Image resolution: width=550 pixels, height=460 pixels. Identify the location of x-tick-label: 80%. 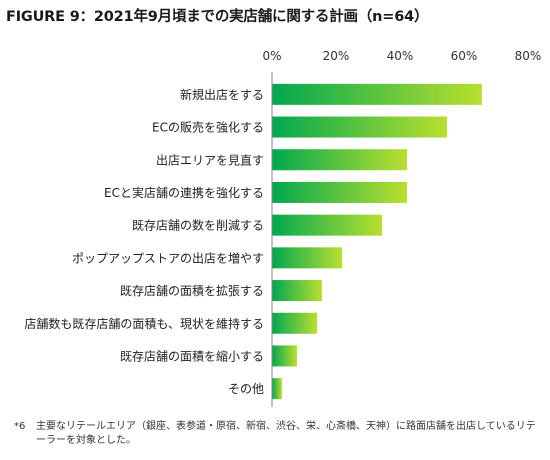
(528, 56).